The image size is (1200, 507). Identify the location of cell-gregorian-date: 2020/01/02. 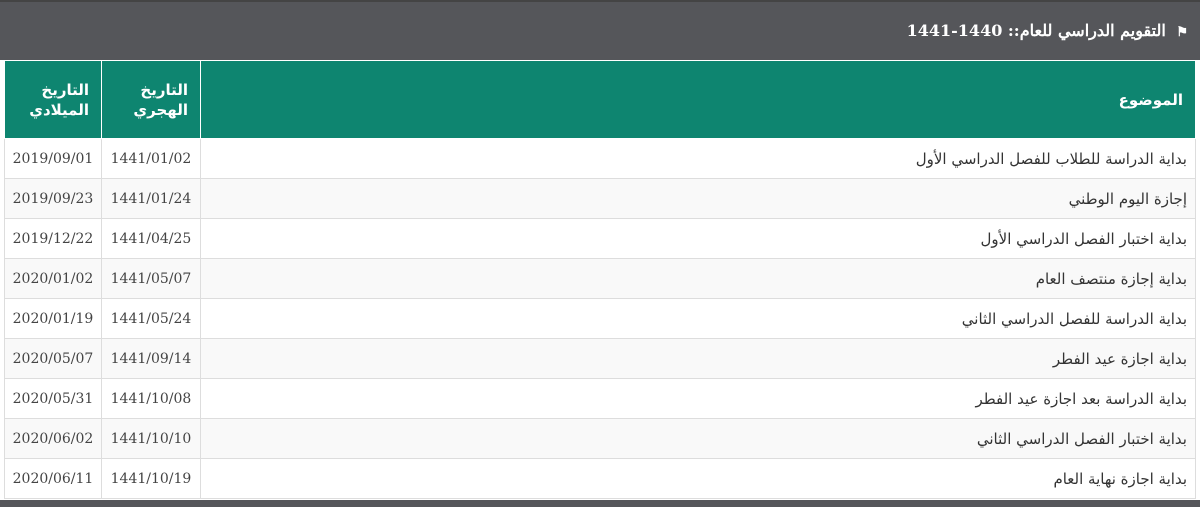
(53, 278).